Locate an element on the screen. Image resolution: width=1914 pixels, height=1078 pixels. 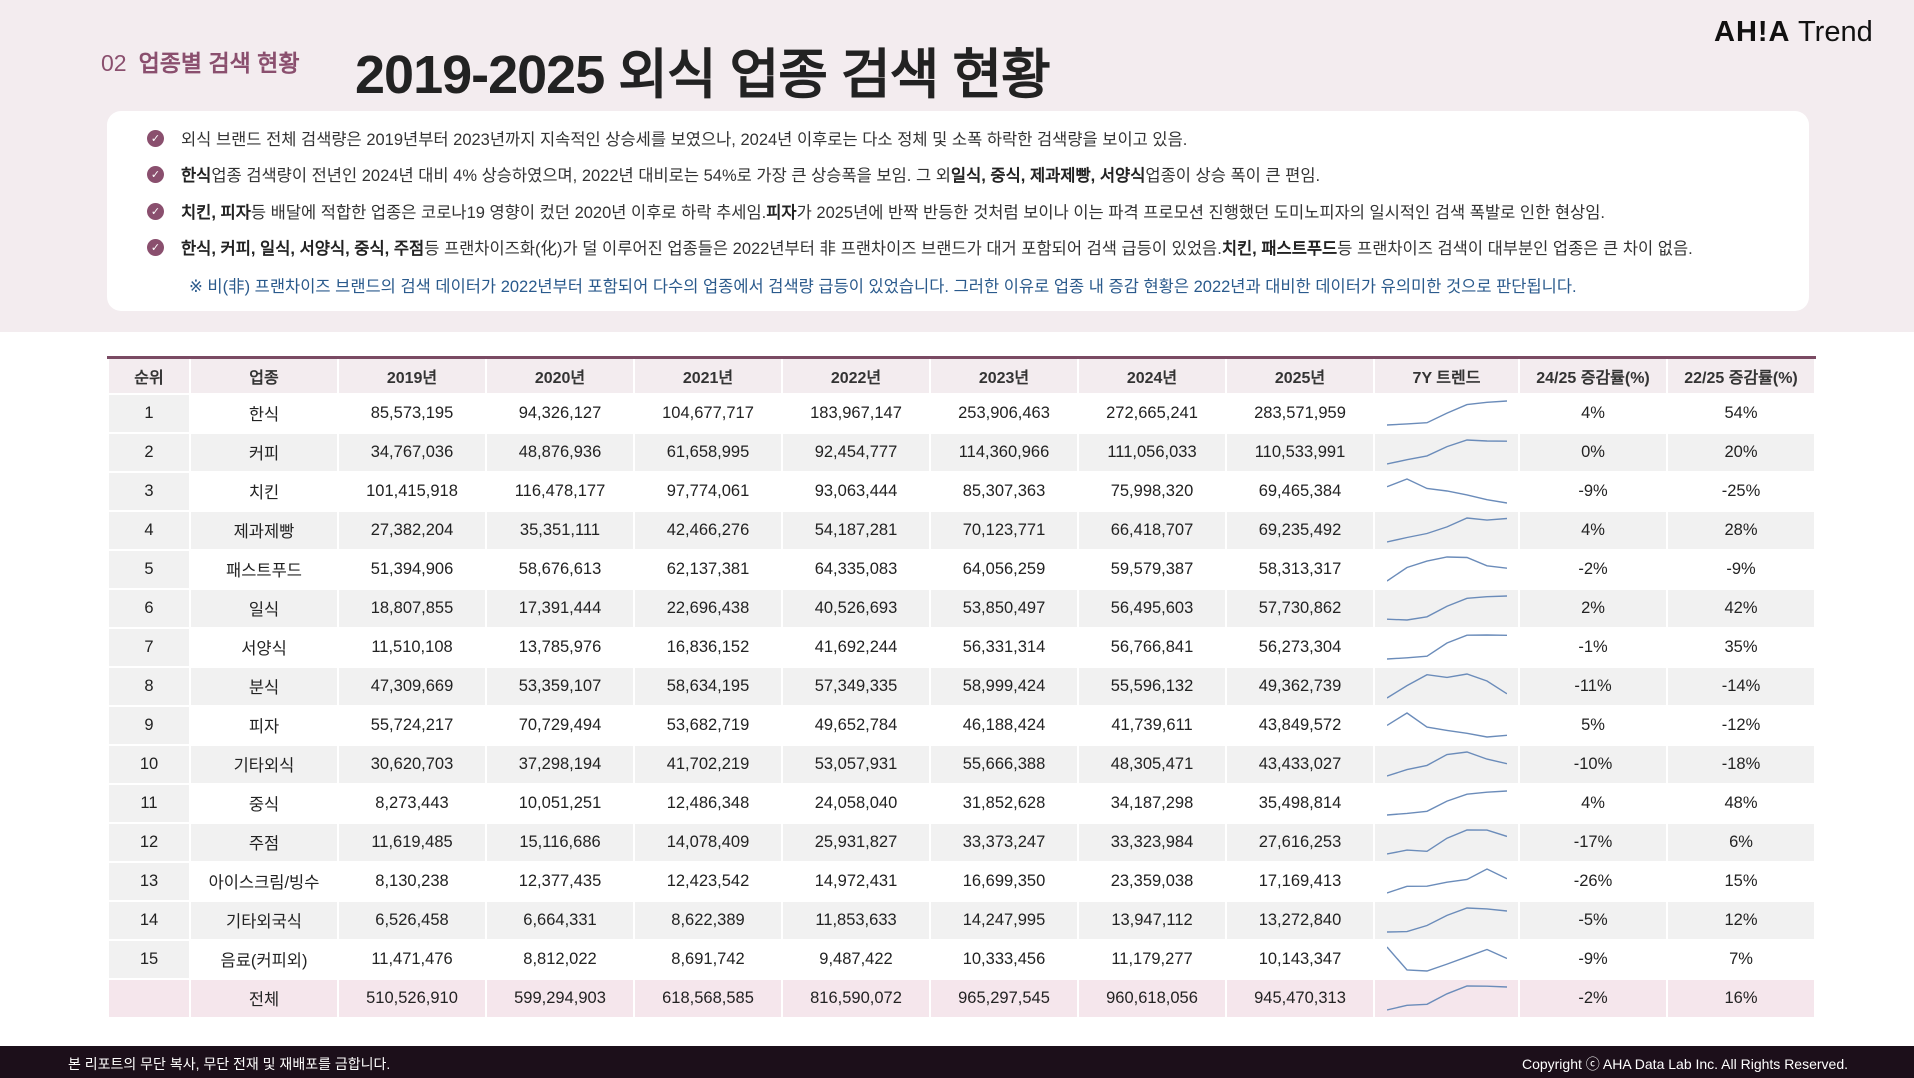
value-cell: 17,169,413 is located at coordinates (1300, 881).